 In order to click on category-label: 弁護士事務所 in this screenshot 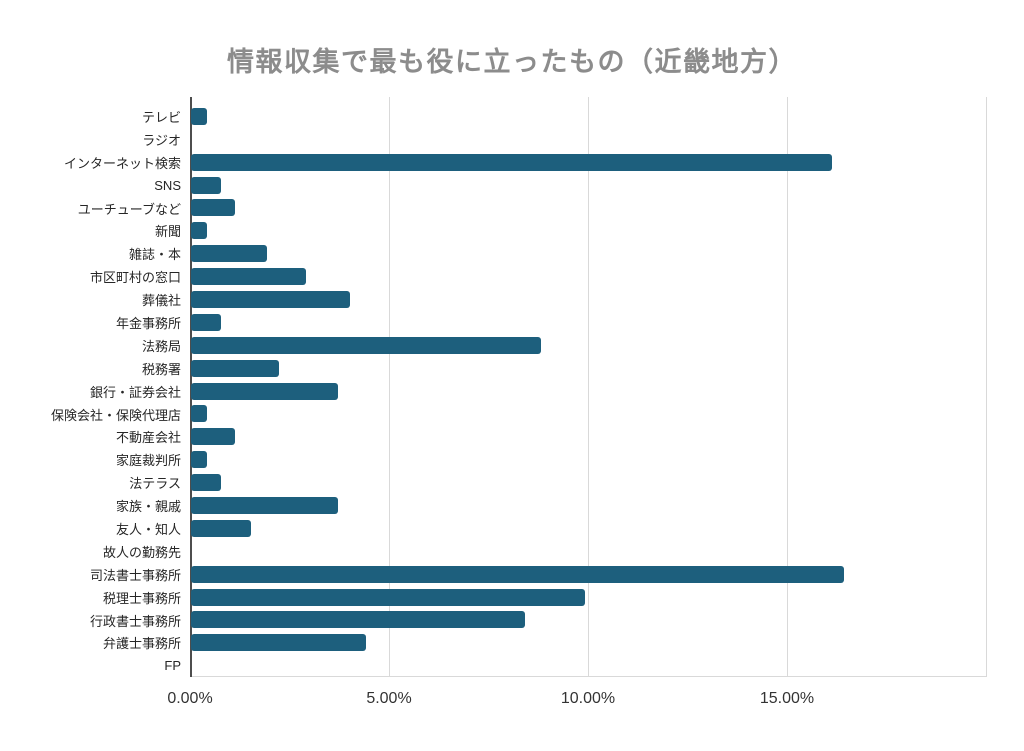, I will do `click(141, 644)`.